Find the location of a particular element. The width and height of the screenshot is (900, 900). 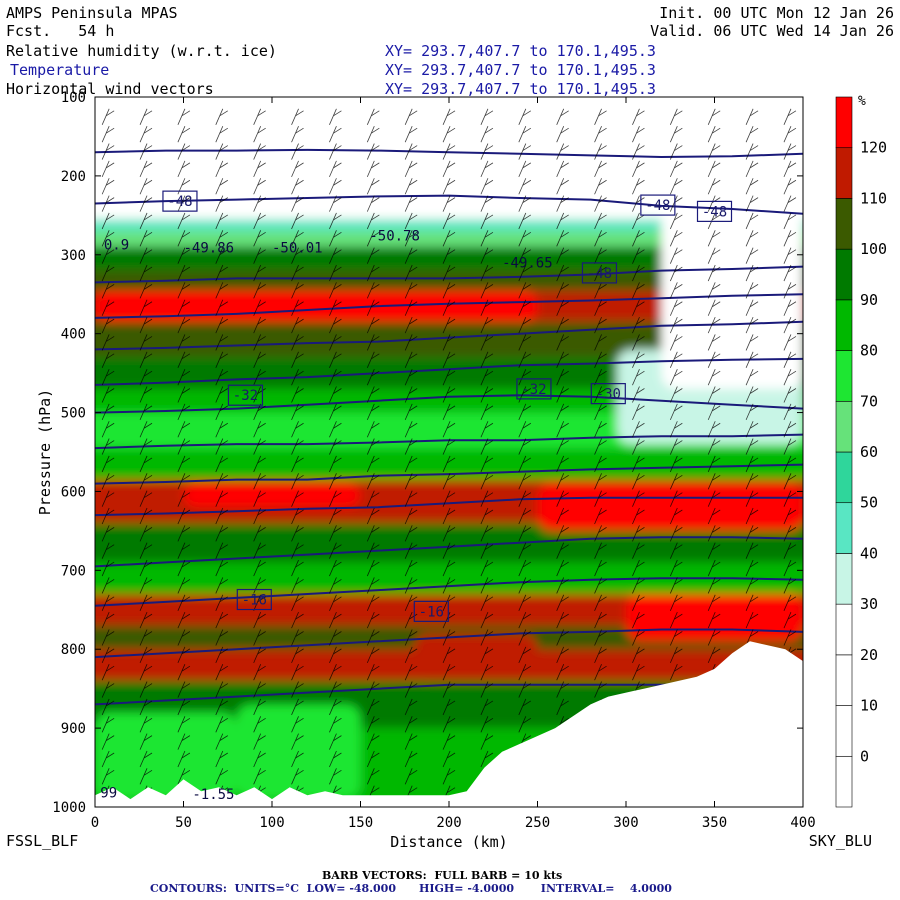

colorbar-label: 80 is located at coordinates (869, 351).